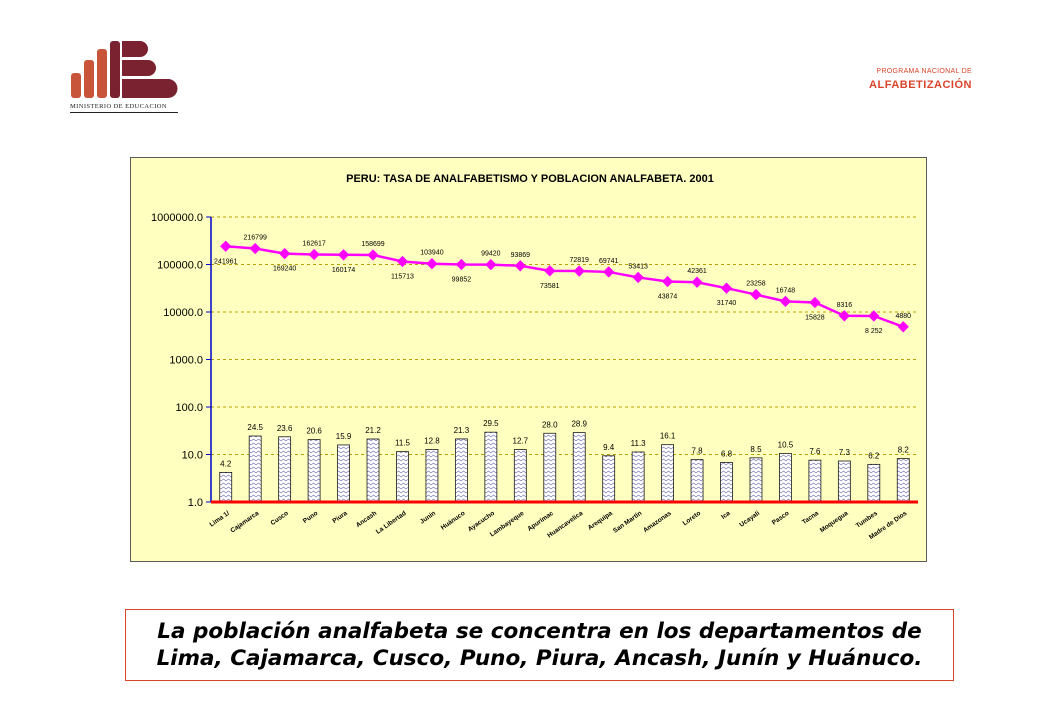  What do you see at coordinates (255, 427) in the screenshot?
I see `bar-label: 24.5` at bounding box center [255, 427].